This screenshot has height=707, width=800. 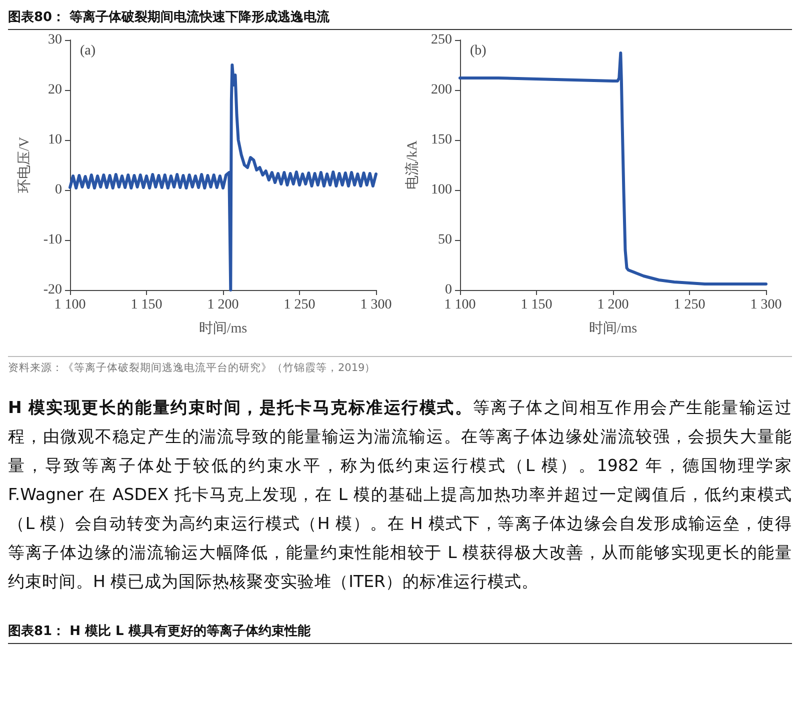 I want to click on y-tick-label: 100, so click(x=441, y=190).